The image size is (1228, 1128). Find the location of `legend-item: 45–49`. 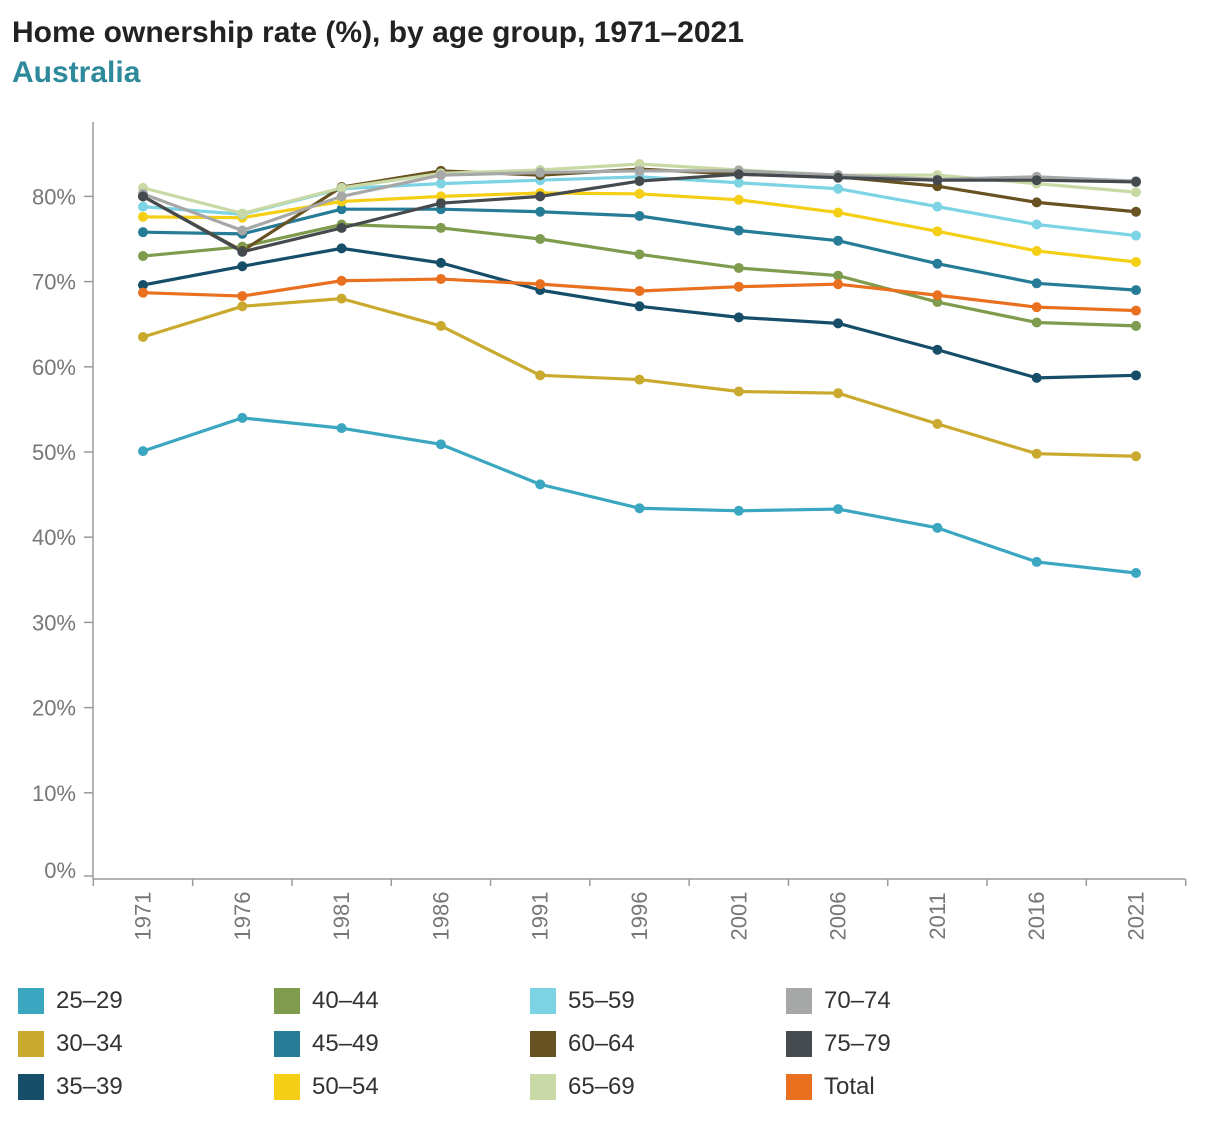

legend-item: 45–49 is located at coordinates (326, 1044).